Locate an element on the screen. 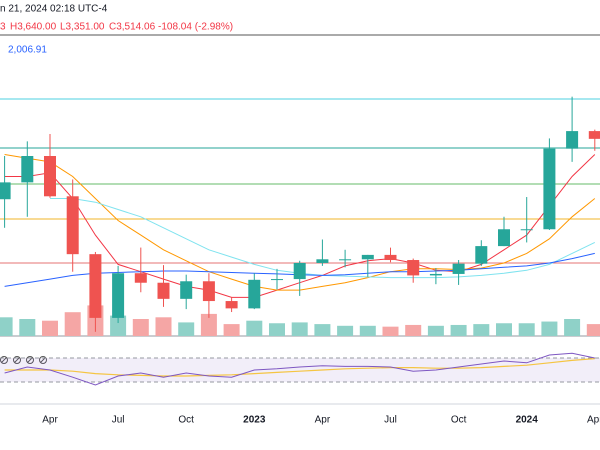 Image resolution: width=600 pixels, height=450 pixels. header-low: L3,351.00 is located at coordinates (82, 27).